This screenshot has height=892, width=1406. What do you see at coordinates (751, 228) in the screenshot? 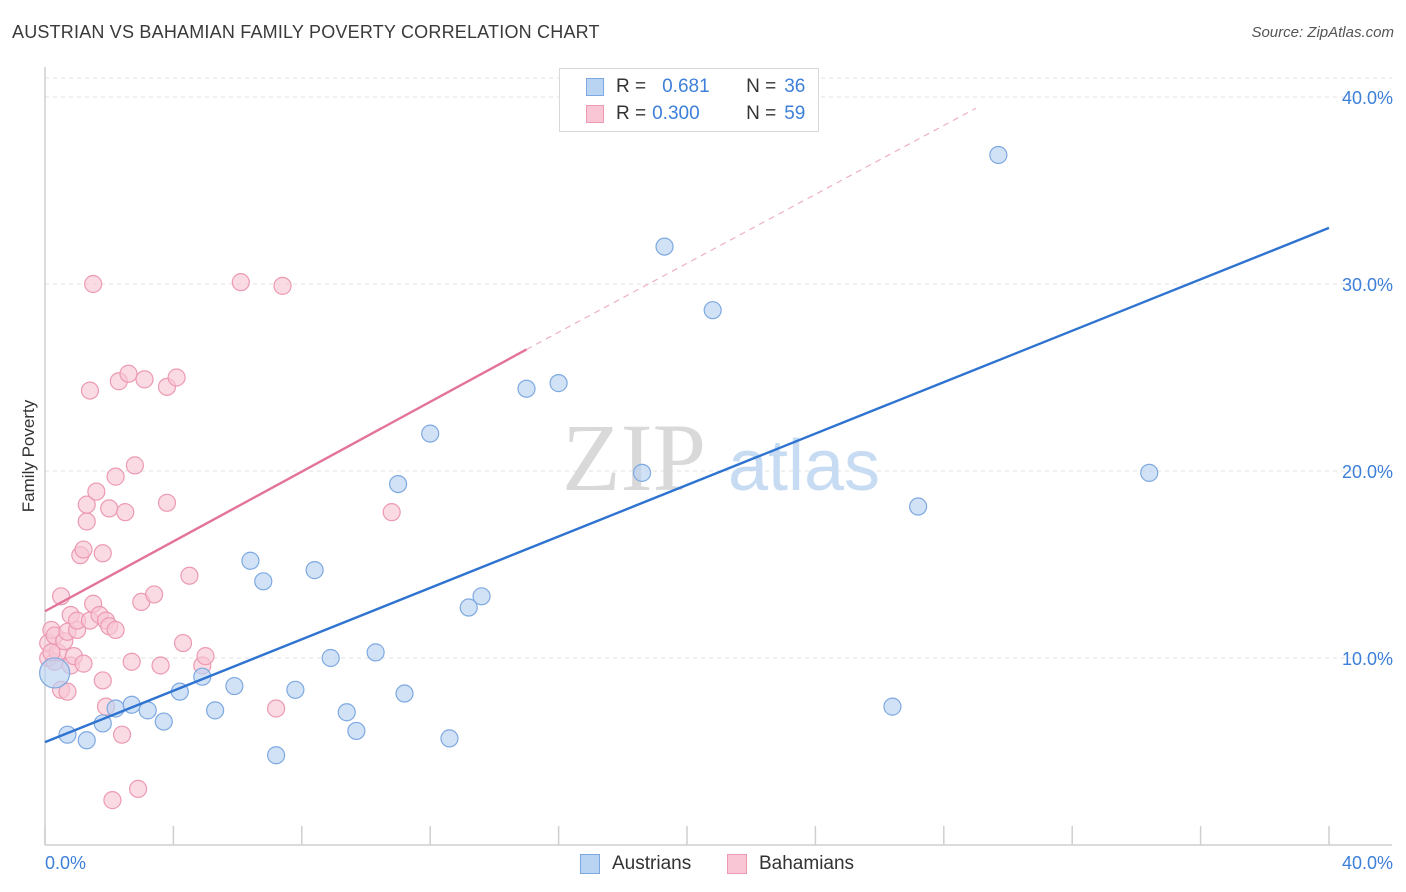
I see `bahamians-trend-extension` at bounding box center [751, 228].